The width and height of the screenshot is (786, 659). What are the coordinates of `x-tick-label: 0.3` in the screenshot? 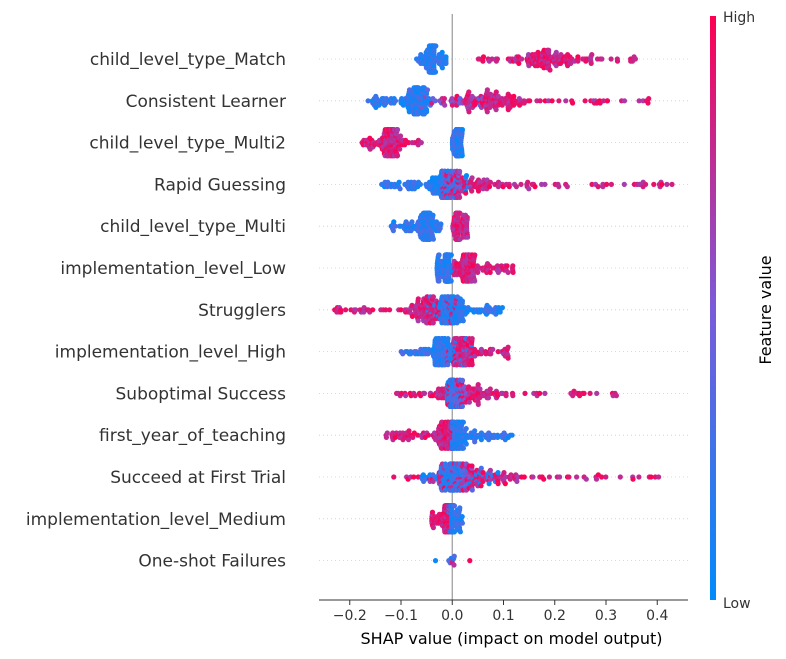 It's located at (606, 616).